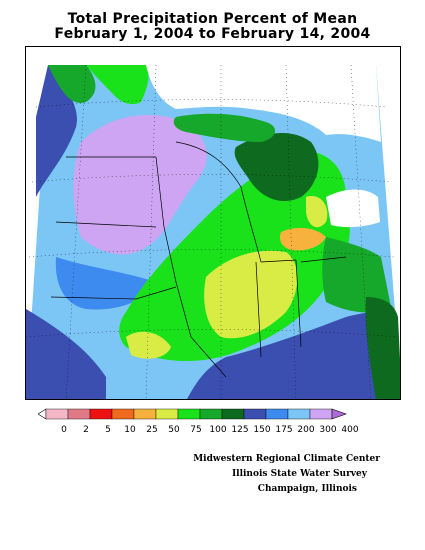 This screenshot has width=425, height=550. Describe the element at coordinates (263, 103) in the screenshot. I see `canada-unmapped` at that location.